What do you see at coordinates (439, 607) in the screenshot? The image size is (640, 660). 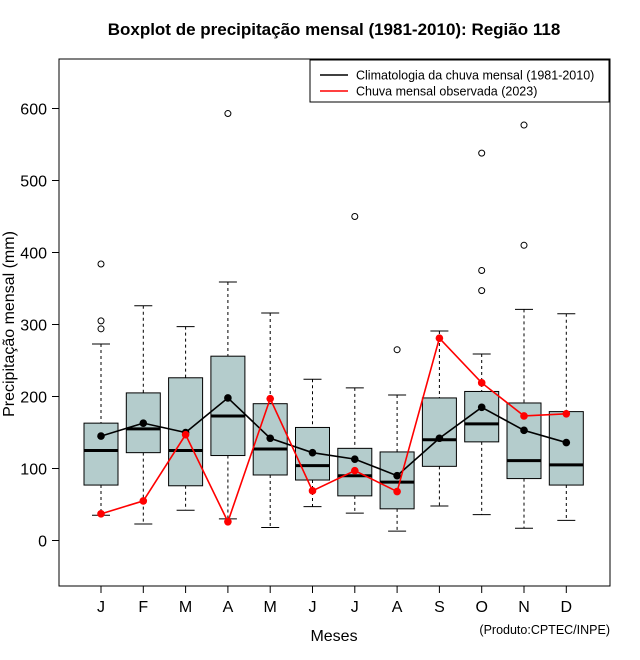 I see `x-tick-label: S` at bounding box center [439, 607].